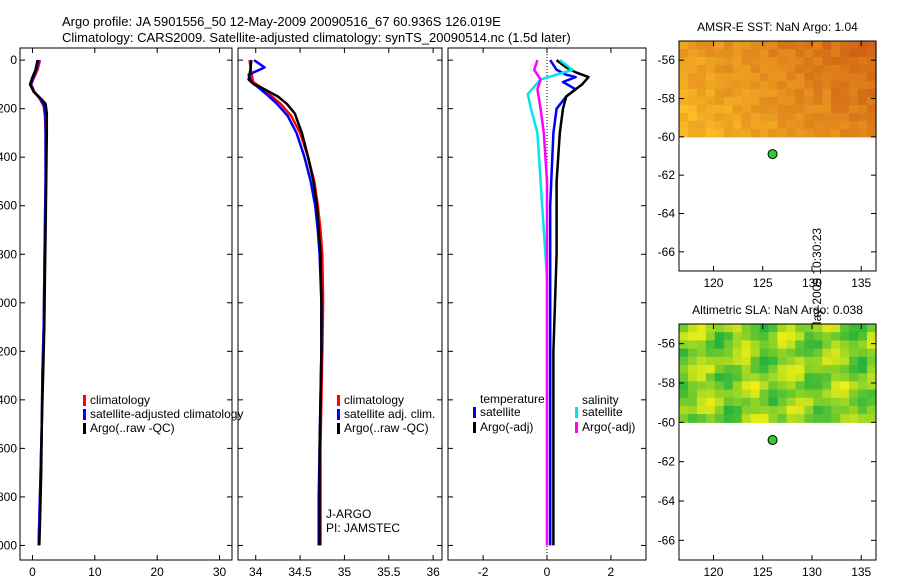  What do you see at coordinates (338, 400) in the screenshot?
I see `sal-legend-0-swatch` at bounding box center [338, 400].